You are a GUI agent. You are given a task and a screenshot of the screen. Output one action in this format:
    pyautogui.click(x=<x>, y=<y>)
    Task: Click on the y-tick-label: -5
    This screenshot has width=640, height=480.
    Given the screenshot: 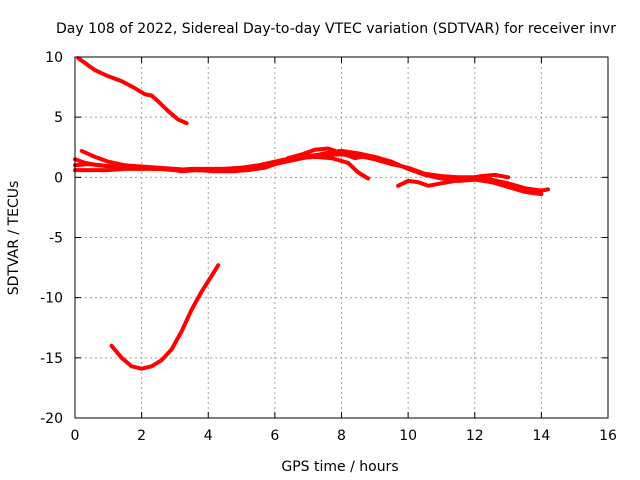 What is the action you would take?
    pyautogui.click(x=56, y=239)
    